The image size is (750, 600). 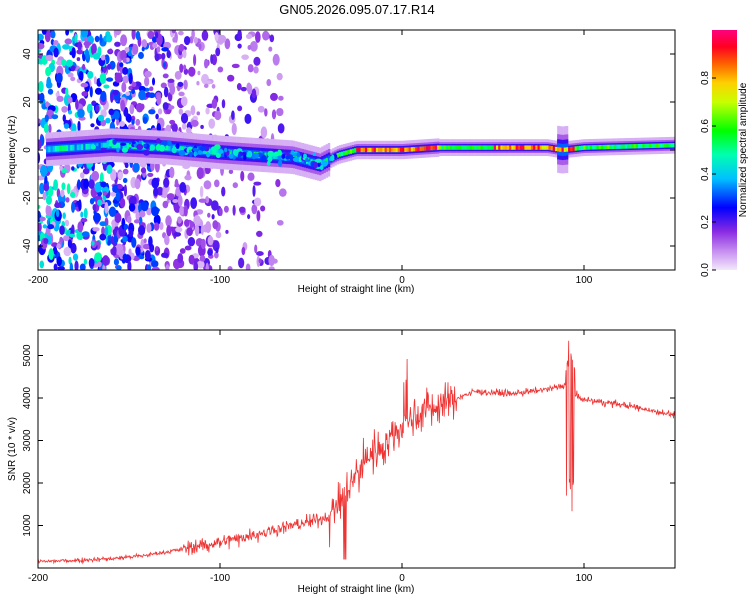 What do you see at coordinates (27, 102) in the screenshot?
I see `spectrogram-y-tick-label: 20` at bounding box center [27, 102].